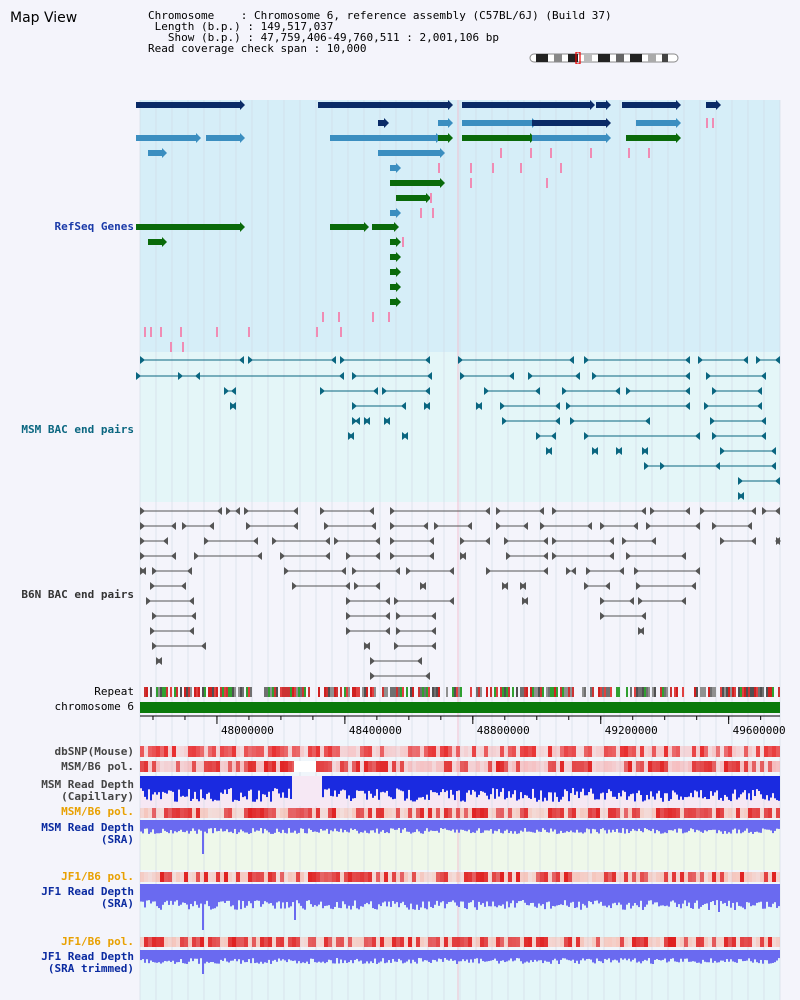 The height and width of the screenshot is (1000, 800). Describe the element at coordinates (77, 429) in the screenshot. I see `track-label-msm-bac: MSM BAC end pairs` at that location.